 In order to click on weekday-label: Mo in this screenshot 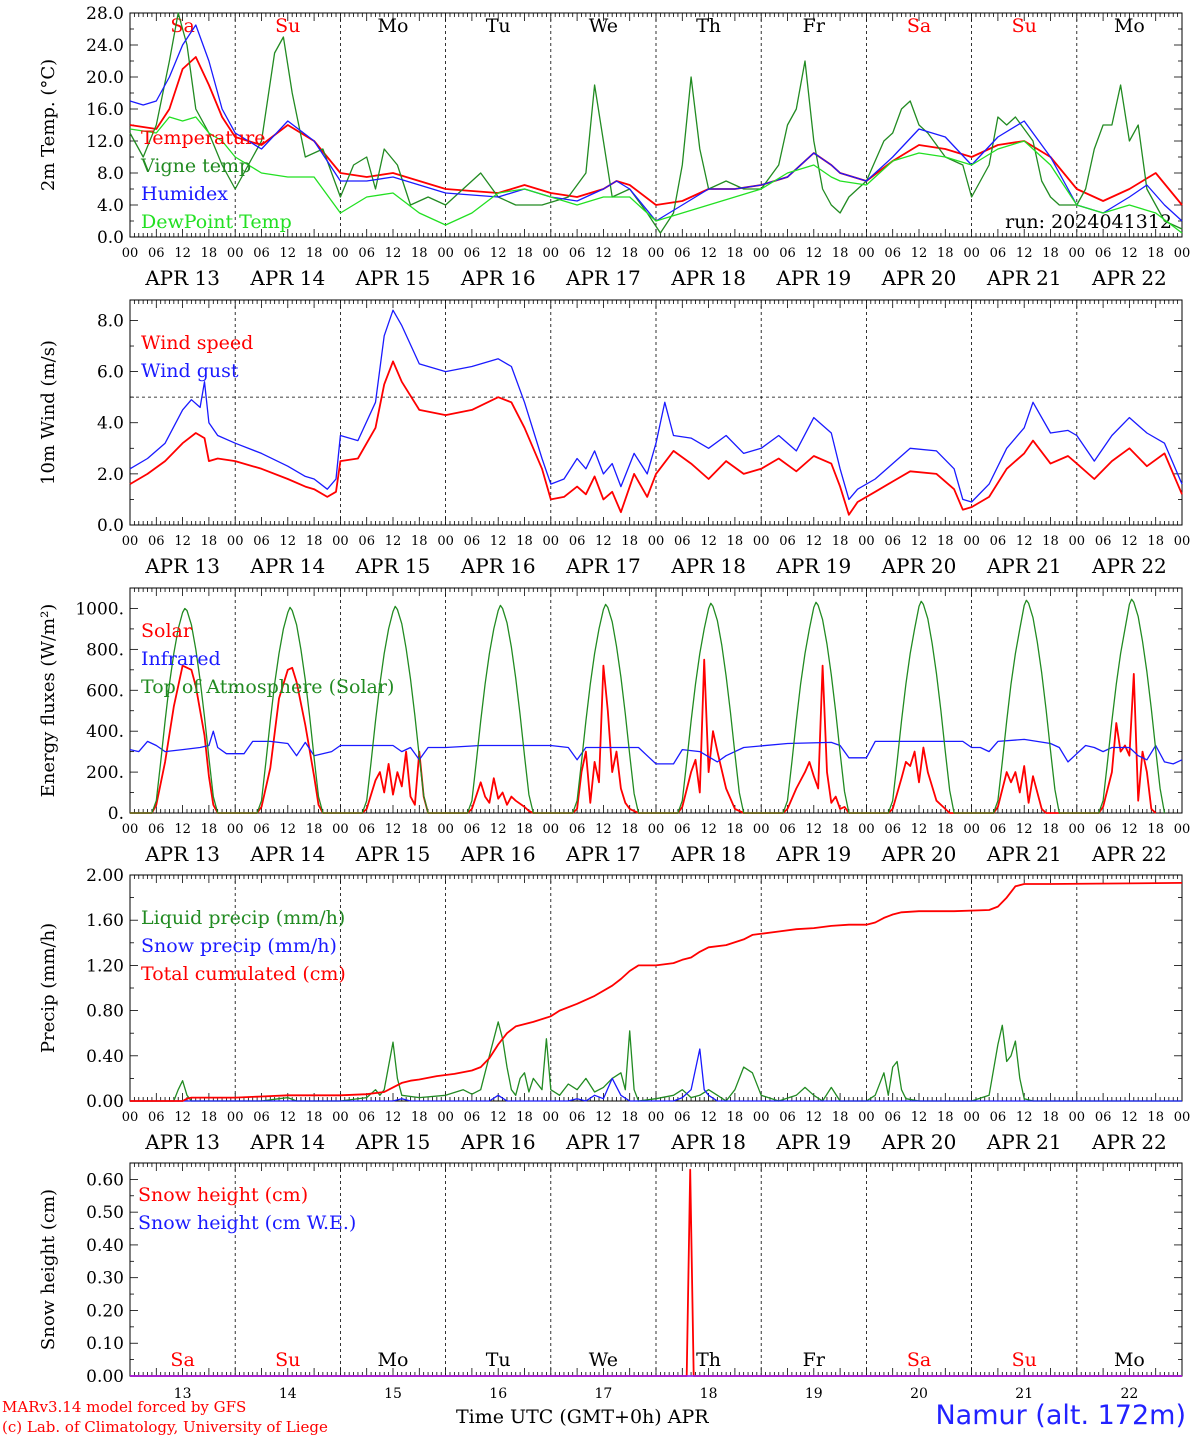, I will do `click(393, 26)`.